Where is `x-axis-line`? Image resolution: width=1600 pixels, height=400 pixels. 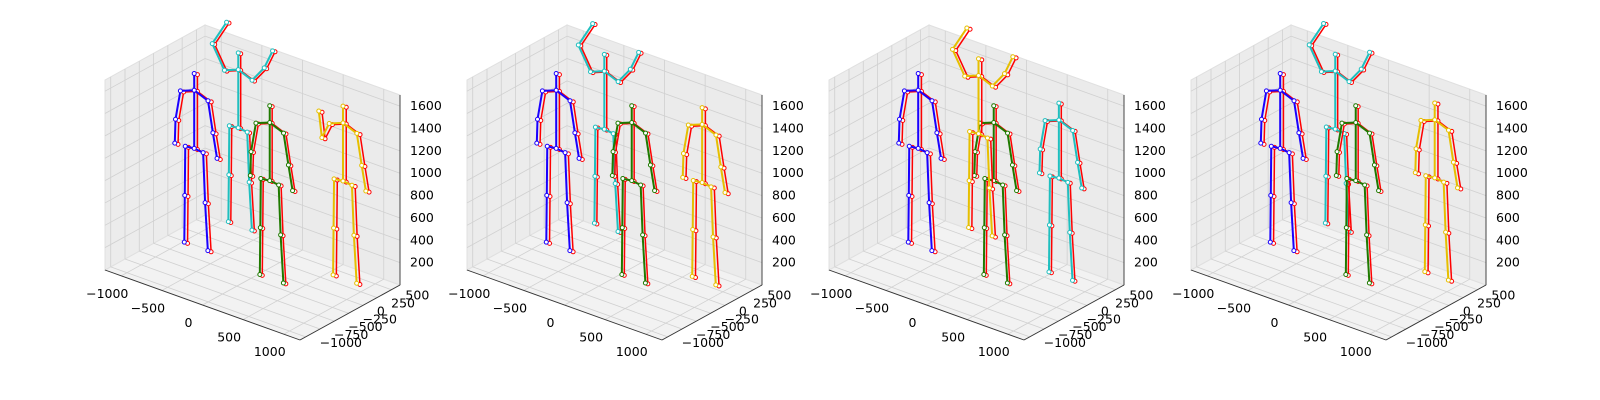 x-axis-line is located at coordinates (1288, 305).